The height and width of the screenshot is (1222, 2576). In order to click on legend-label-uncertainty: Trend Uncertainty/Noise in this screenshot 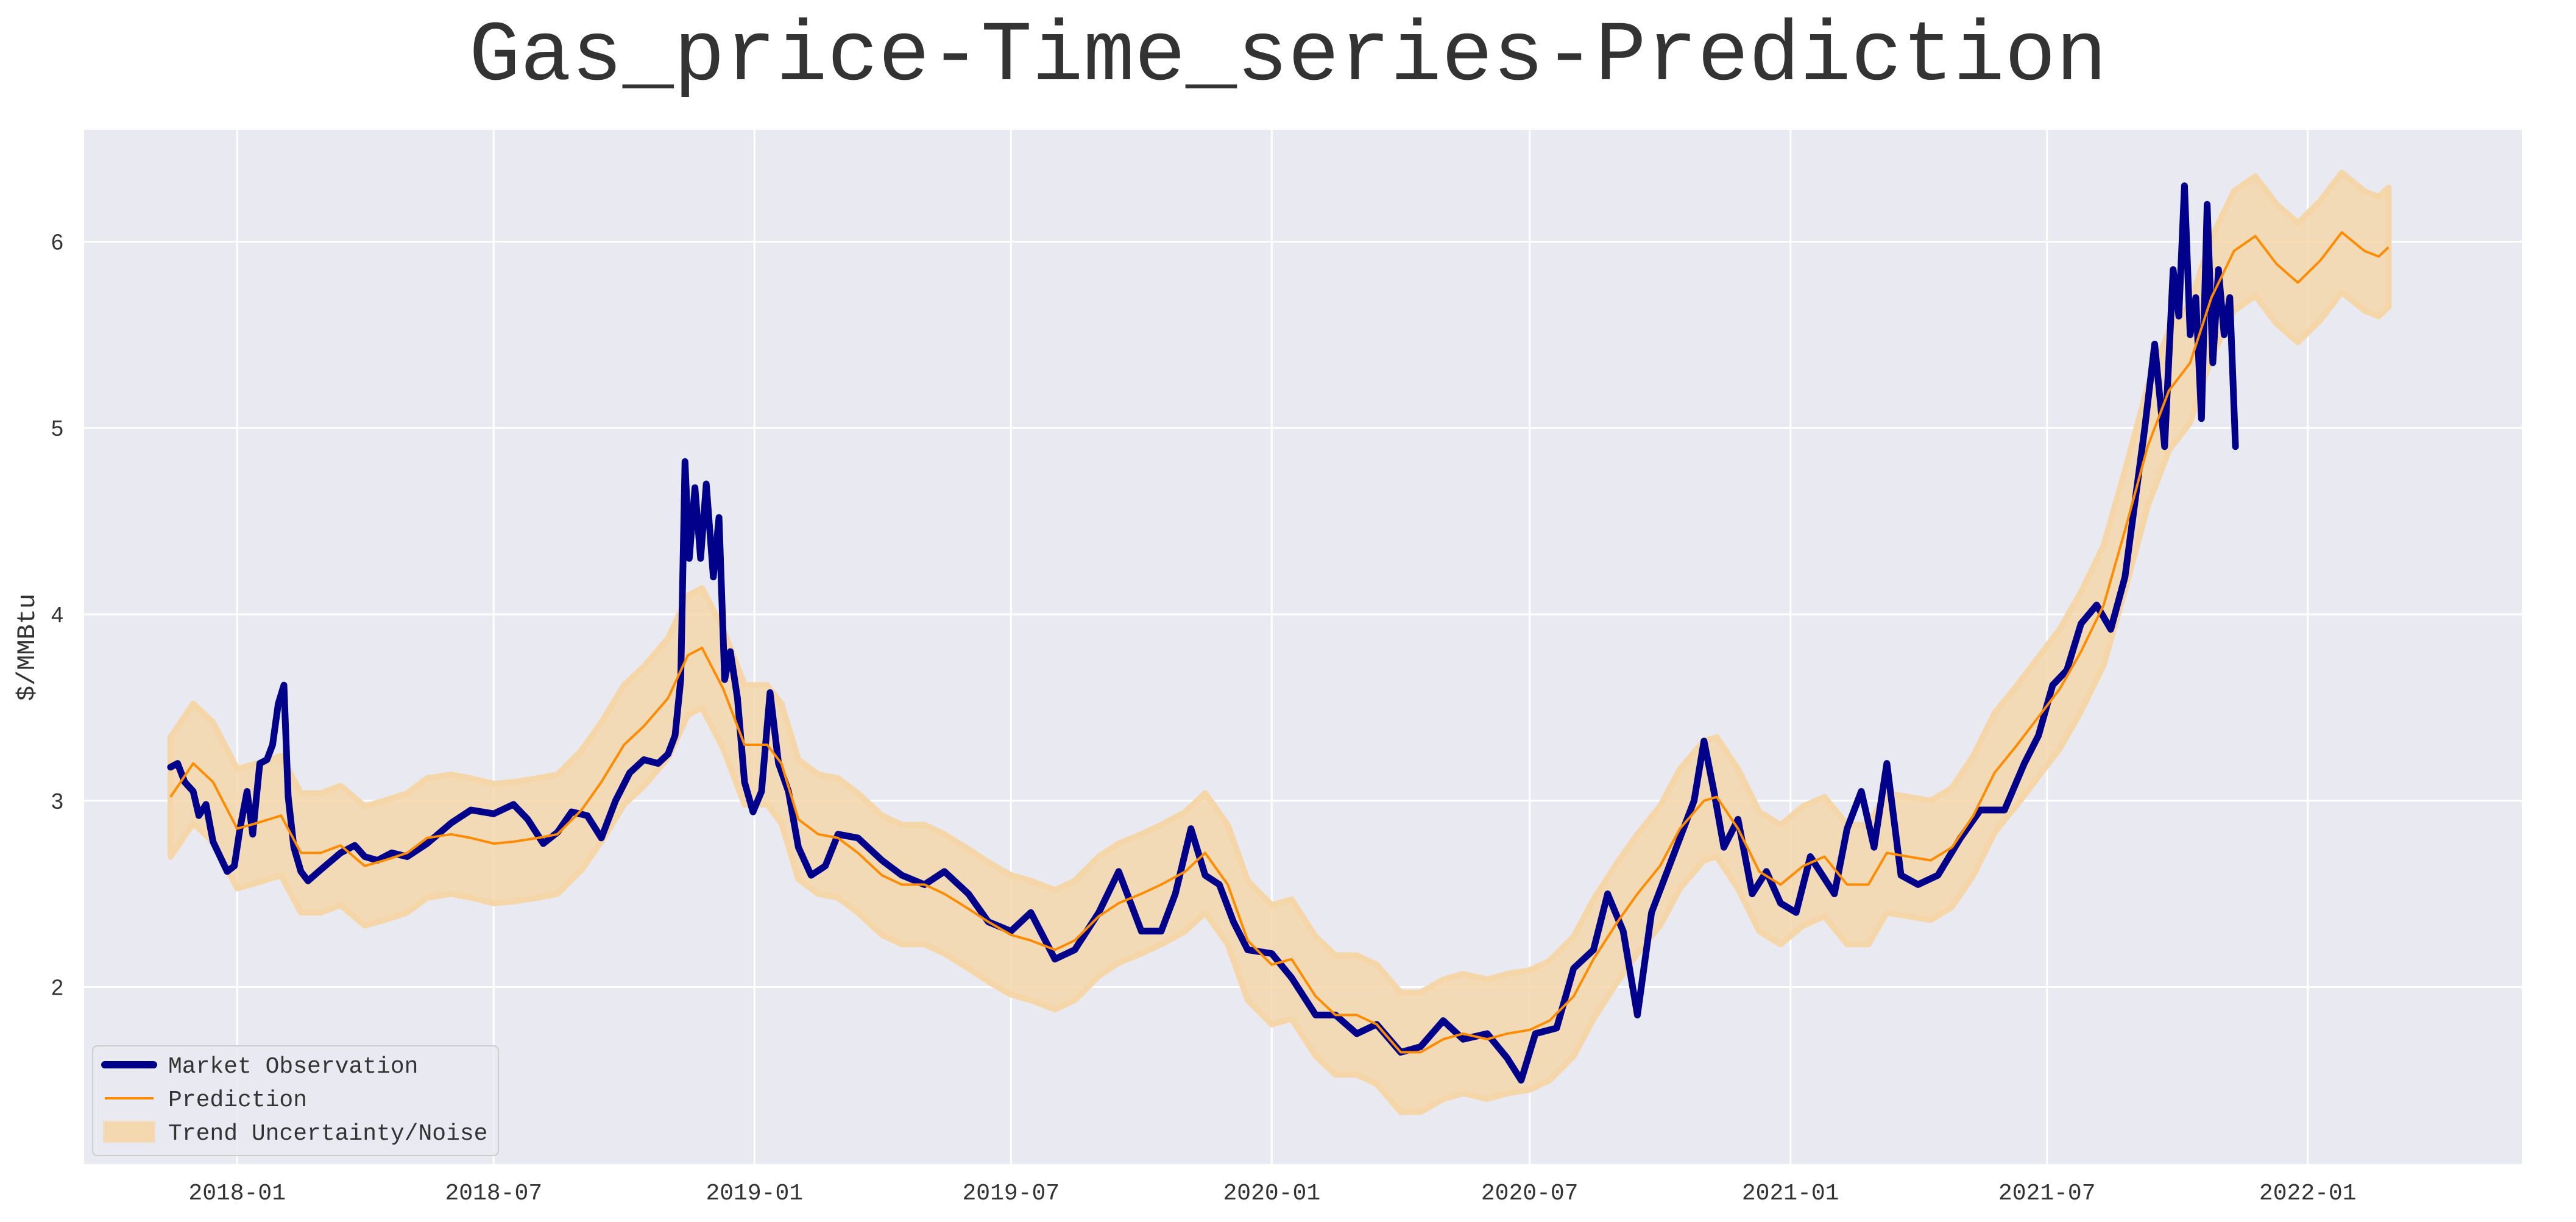, I will do `click(328, 1134)`.